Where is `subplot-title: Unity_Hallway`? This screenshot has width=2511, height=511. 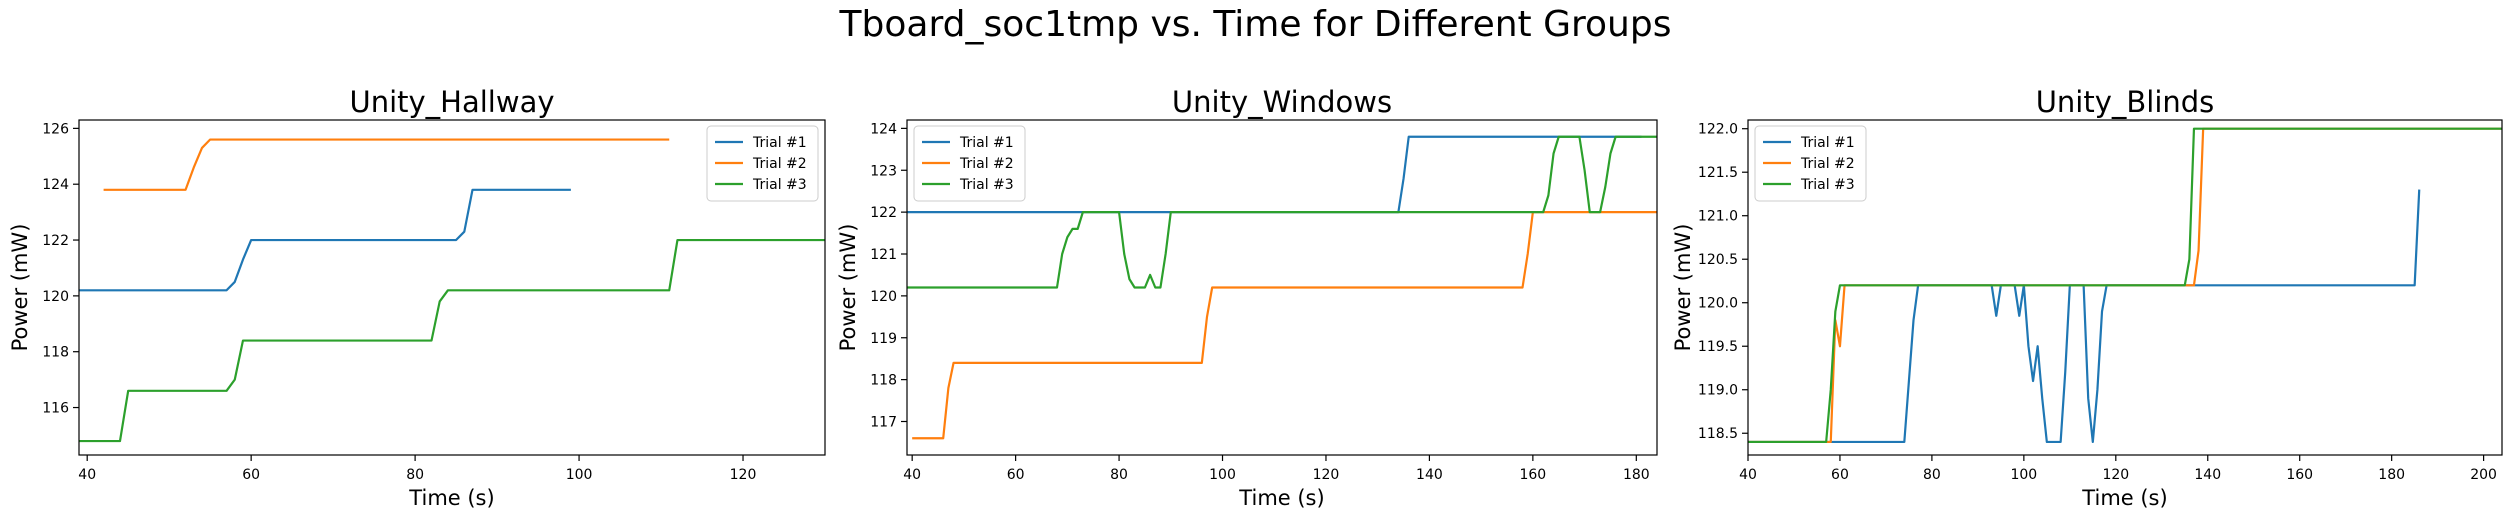 subplot-title: Unity_Hallway is located at coordinates (451, 102).